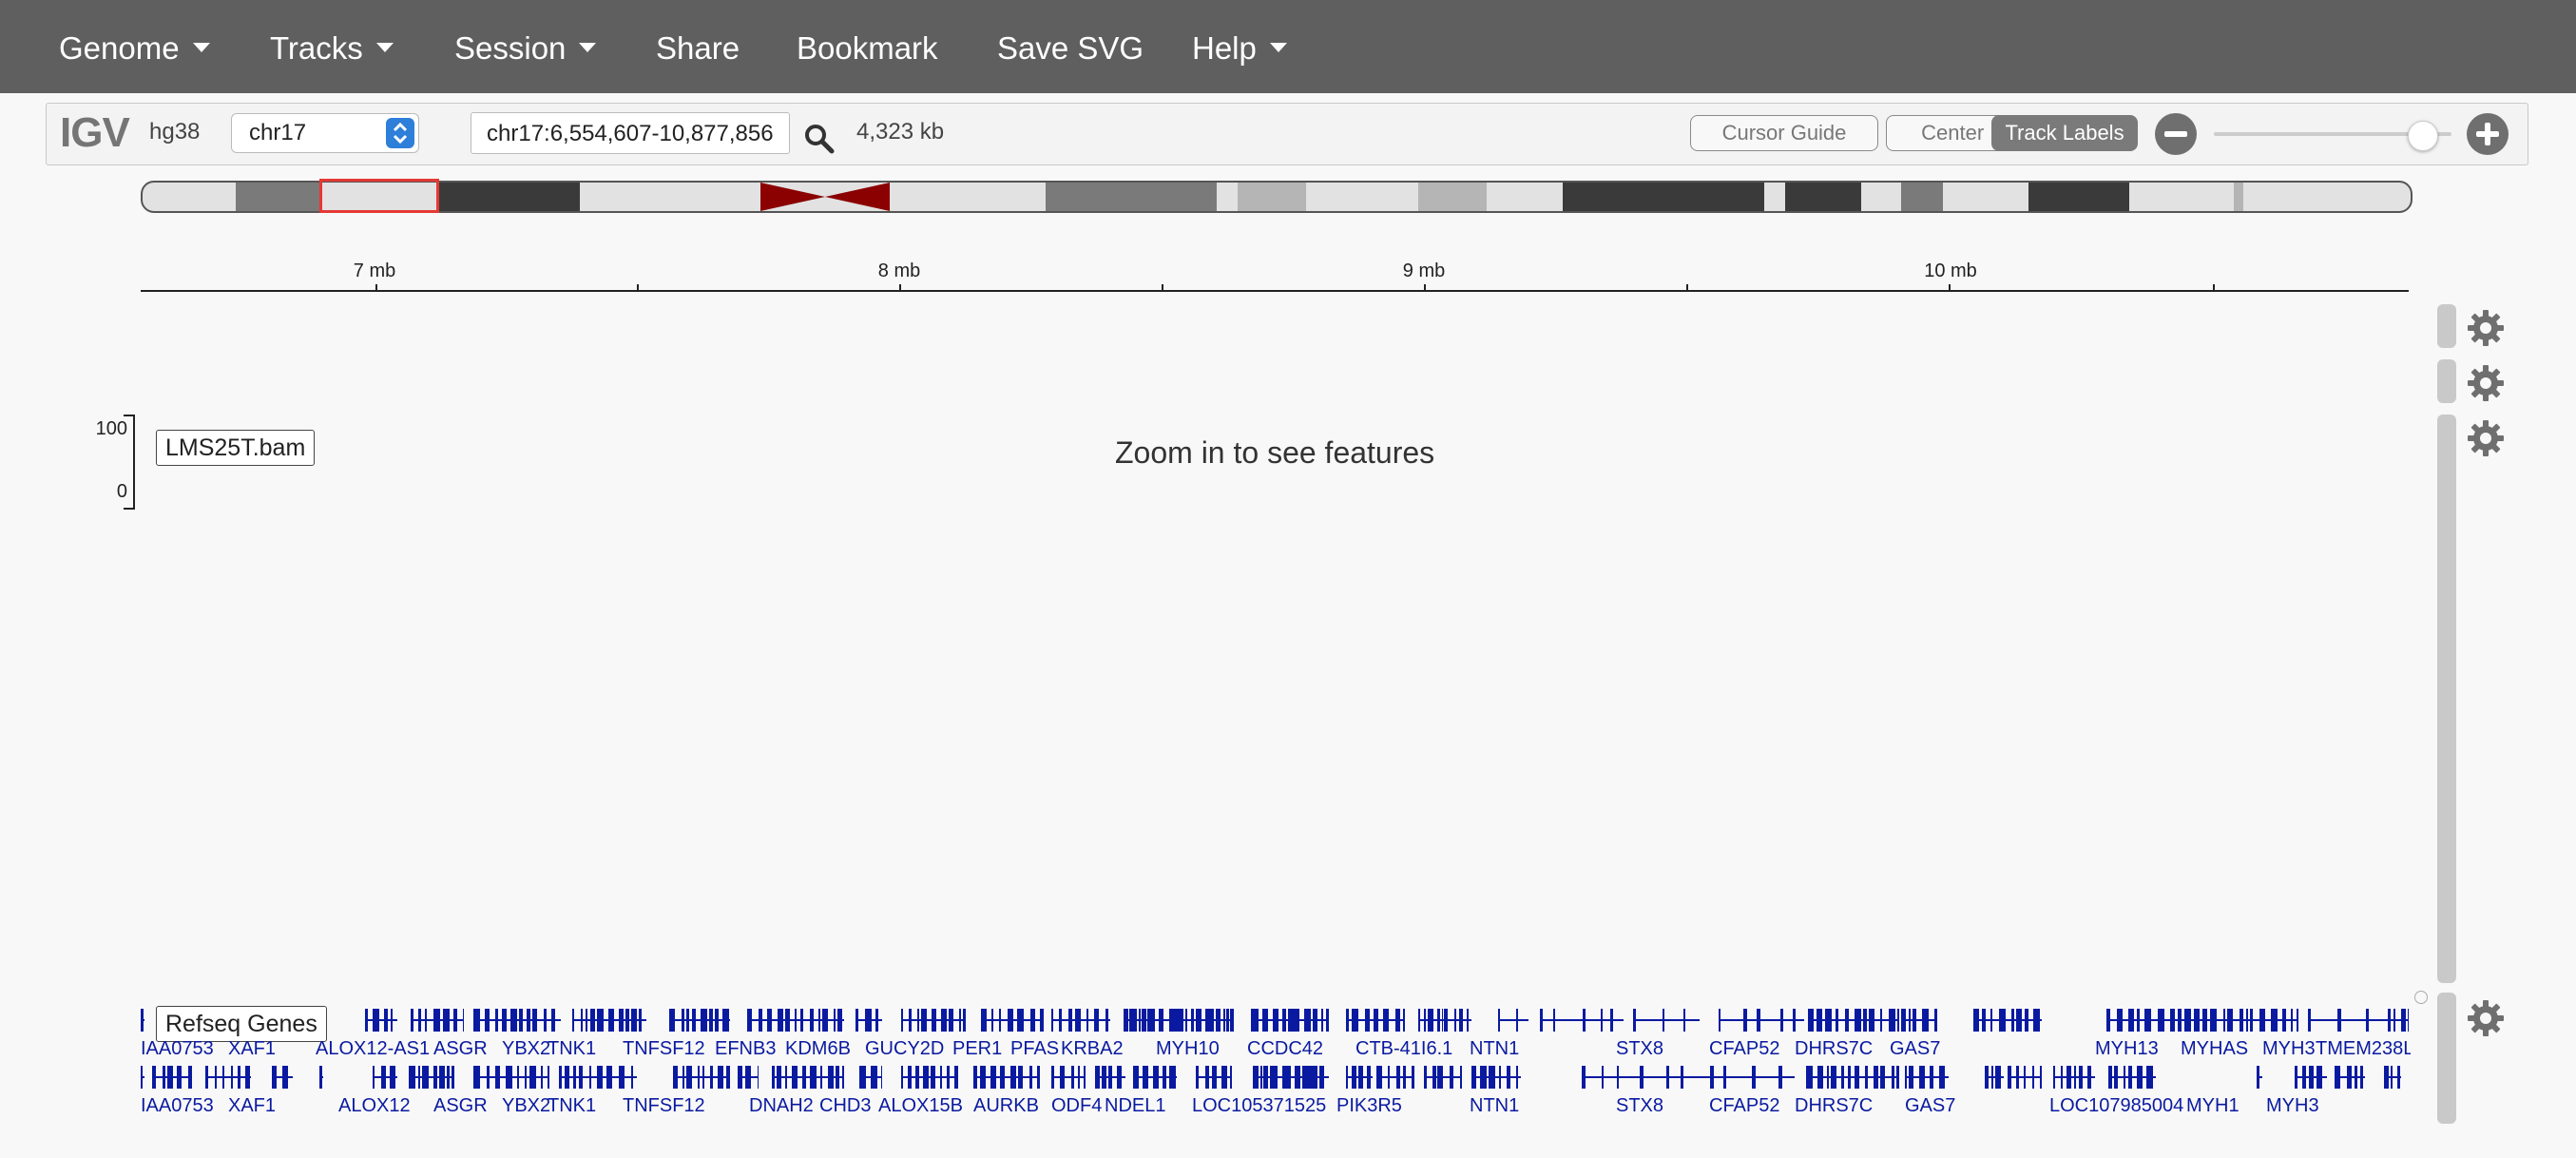 Image resolution: width=2576 pixels, height=1158 pixels. I want to click on chromosome-ideogram, so click(1277, 197).